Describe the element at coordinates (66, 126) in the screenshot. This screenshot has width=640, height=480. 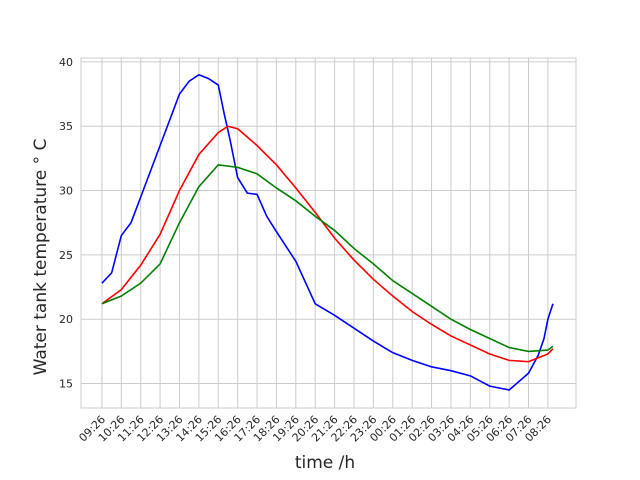
I see `y-tick-label: 35` at that location.